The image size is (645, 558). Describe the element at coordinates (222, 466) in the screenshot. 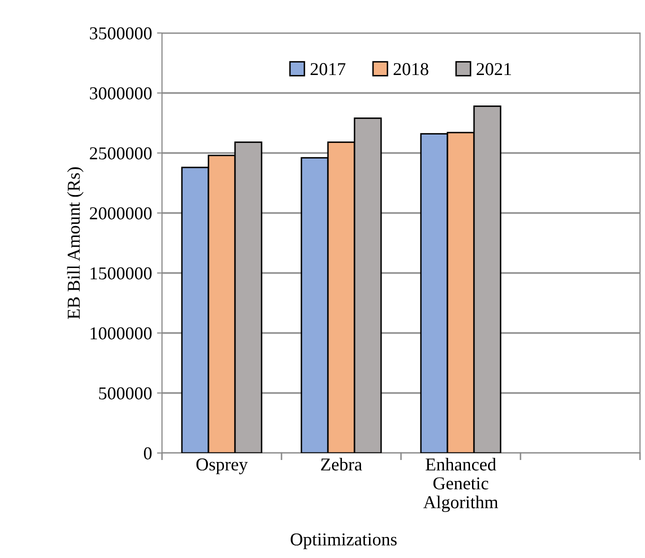

I see `x-tick-label: Osprey` at that location.